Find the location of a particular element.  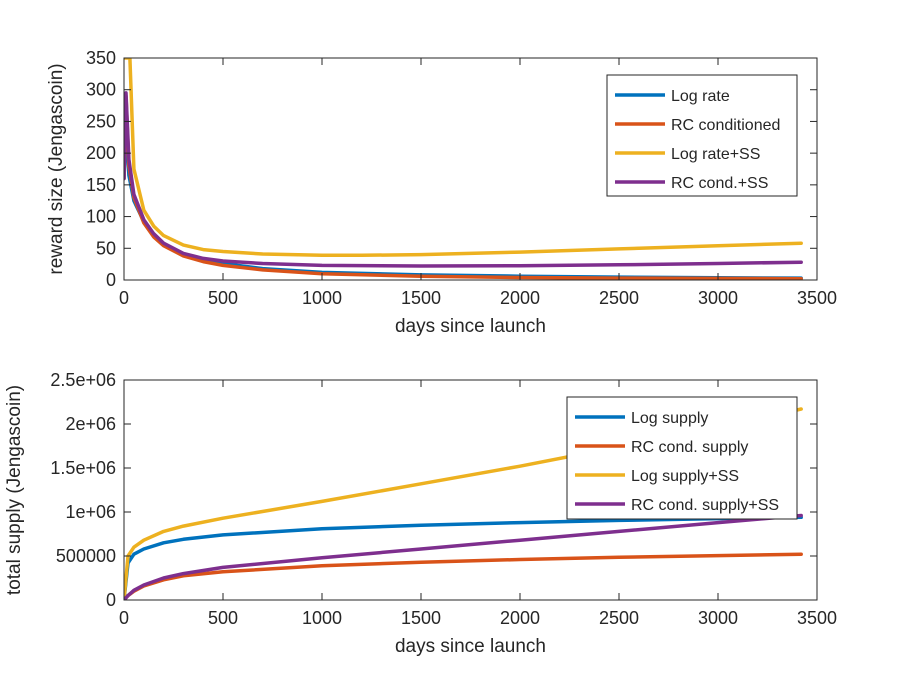

y-axis-label: total supply (Jengascoin) is located at coordinates (14, 490).